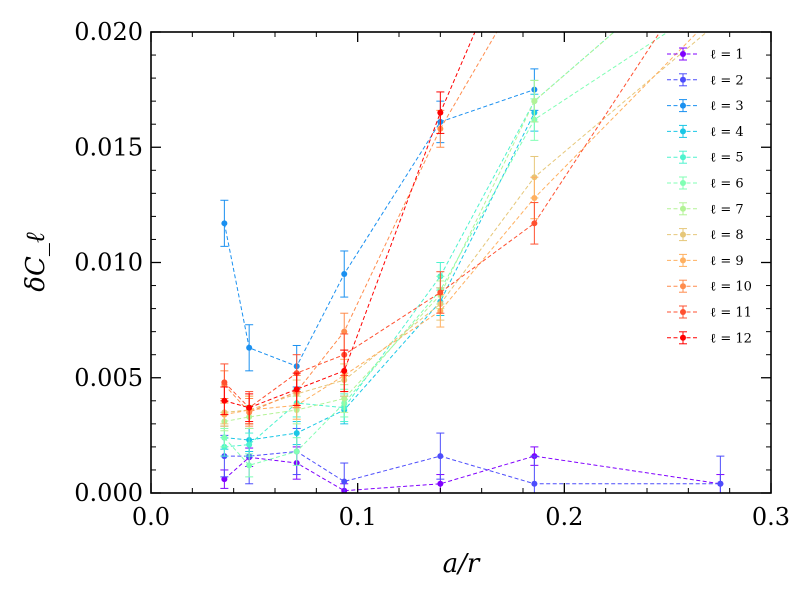  I want to click on legend-label: ℓ = 6, so click(727, 184).